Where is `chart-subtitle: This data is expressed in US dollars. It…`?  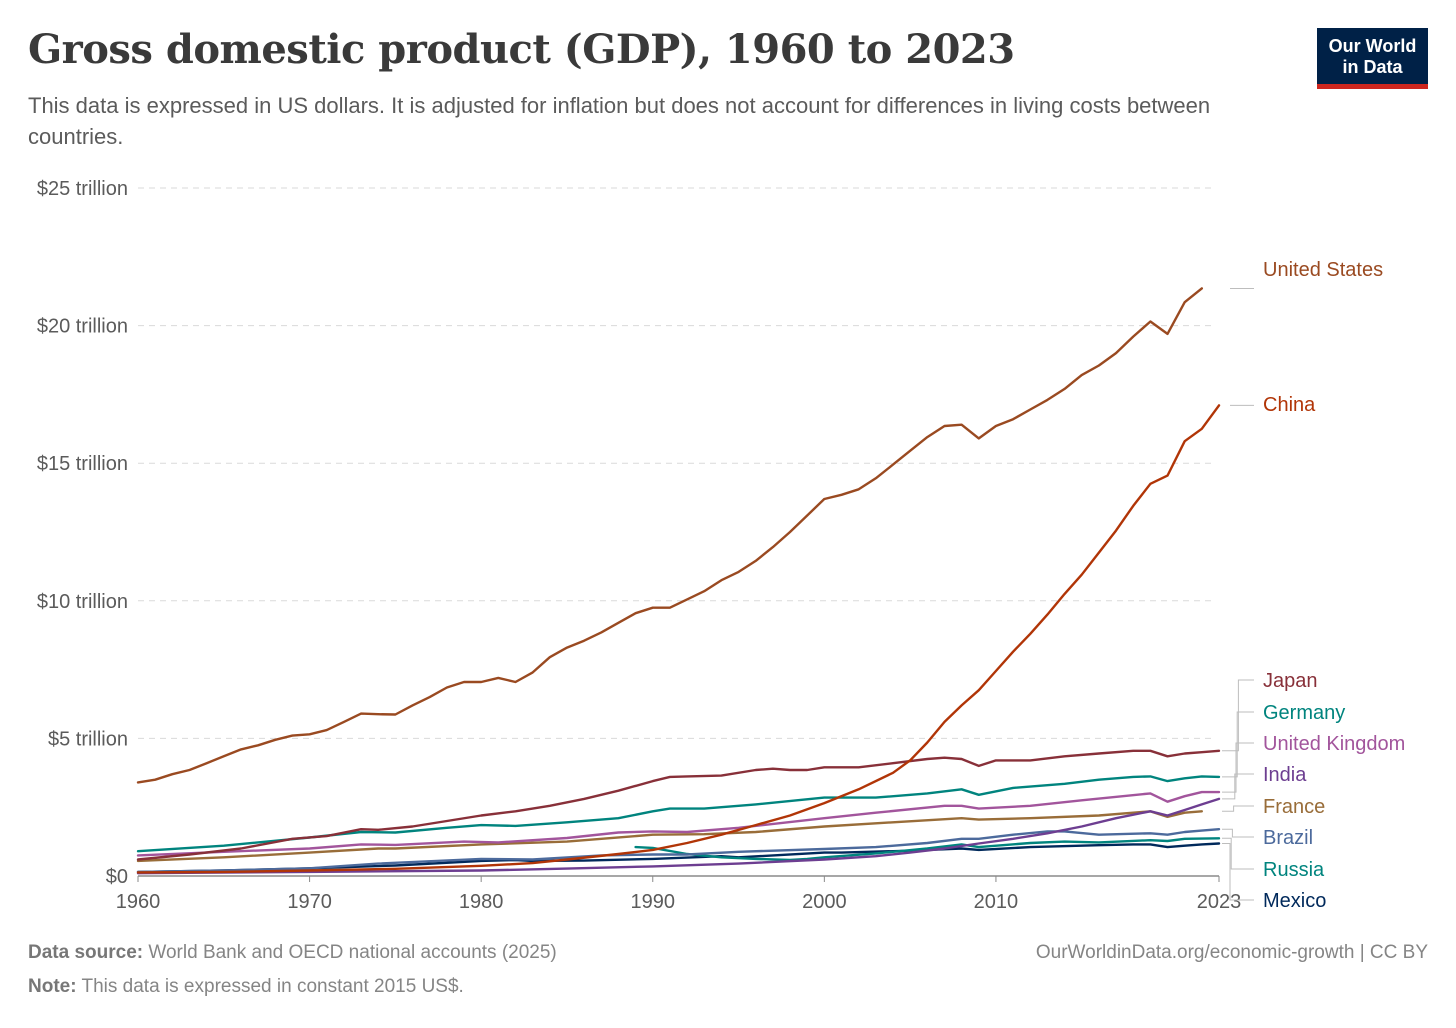
chart-subtitle: This data is expressed in US dollars. It… is located at coordinates (619, 121).